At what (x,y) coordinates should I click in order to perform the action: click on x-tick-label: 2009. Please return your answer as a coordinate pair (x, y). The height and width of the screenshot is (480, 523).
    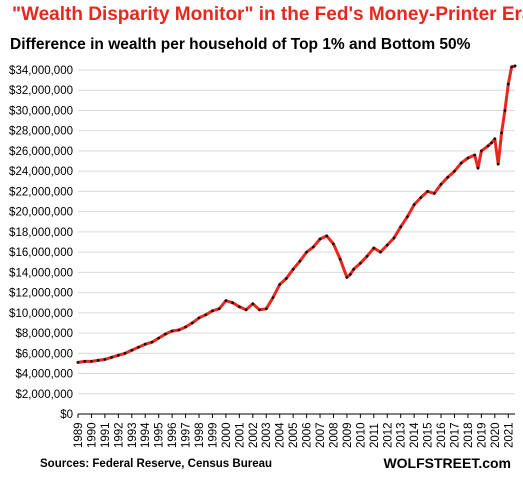
    Looking at the image, I should click on (348, 435).